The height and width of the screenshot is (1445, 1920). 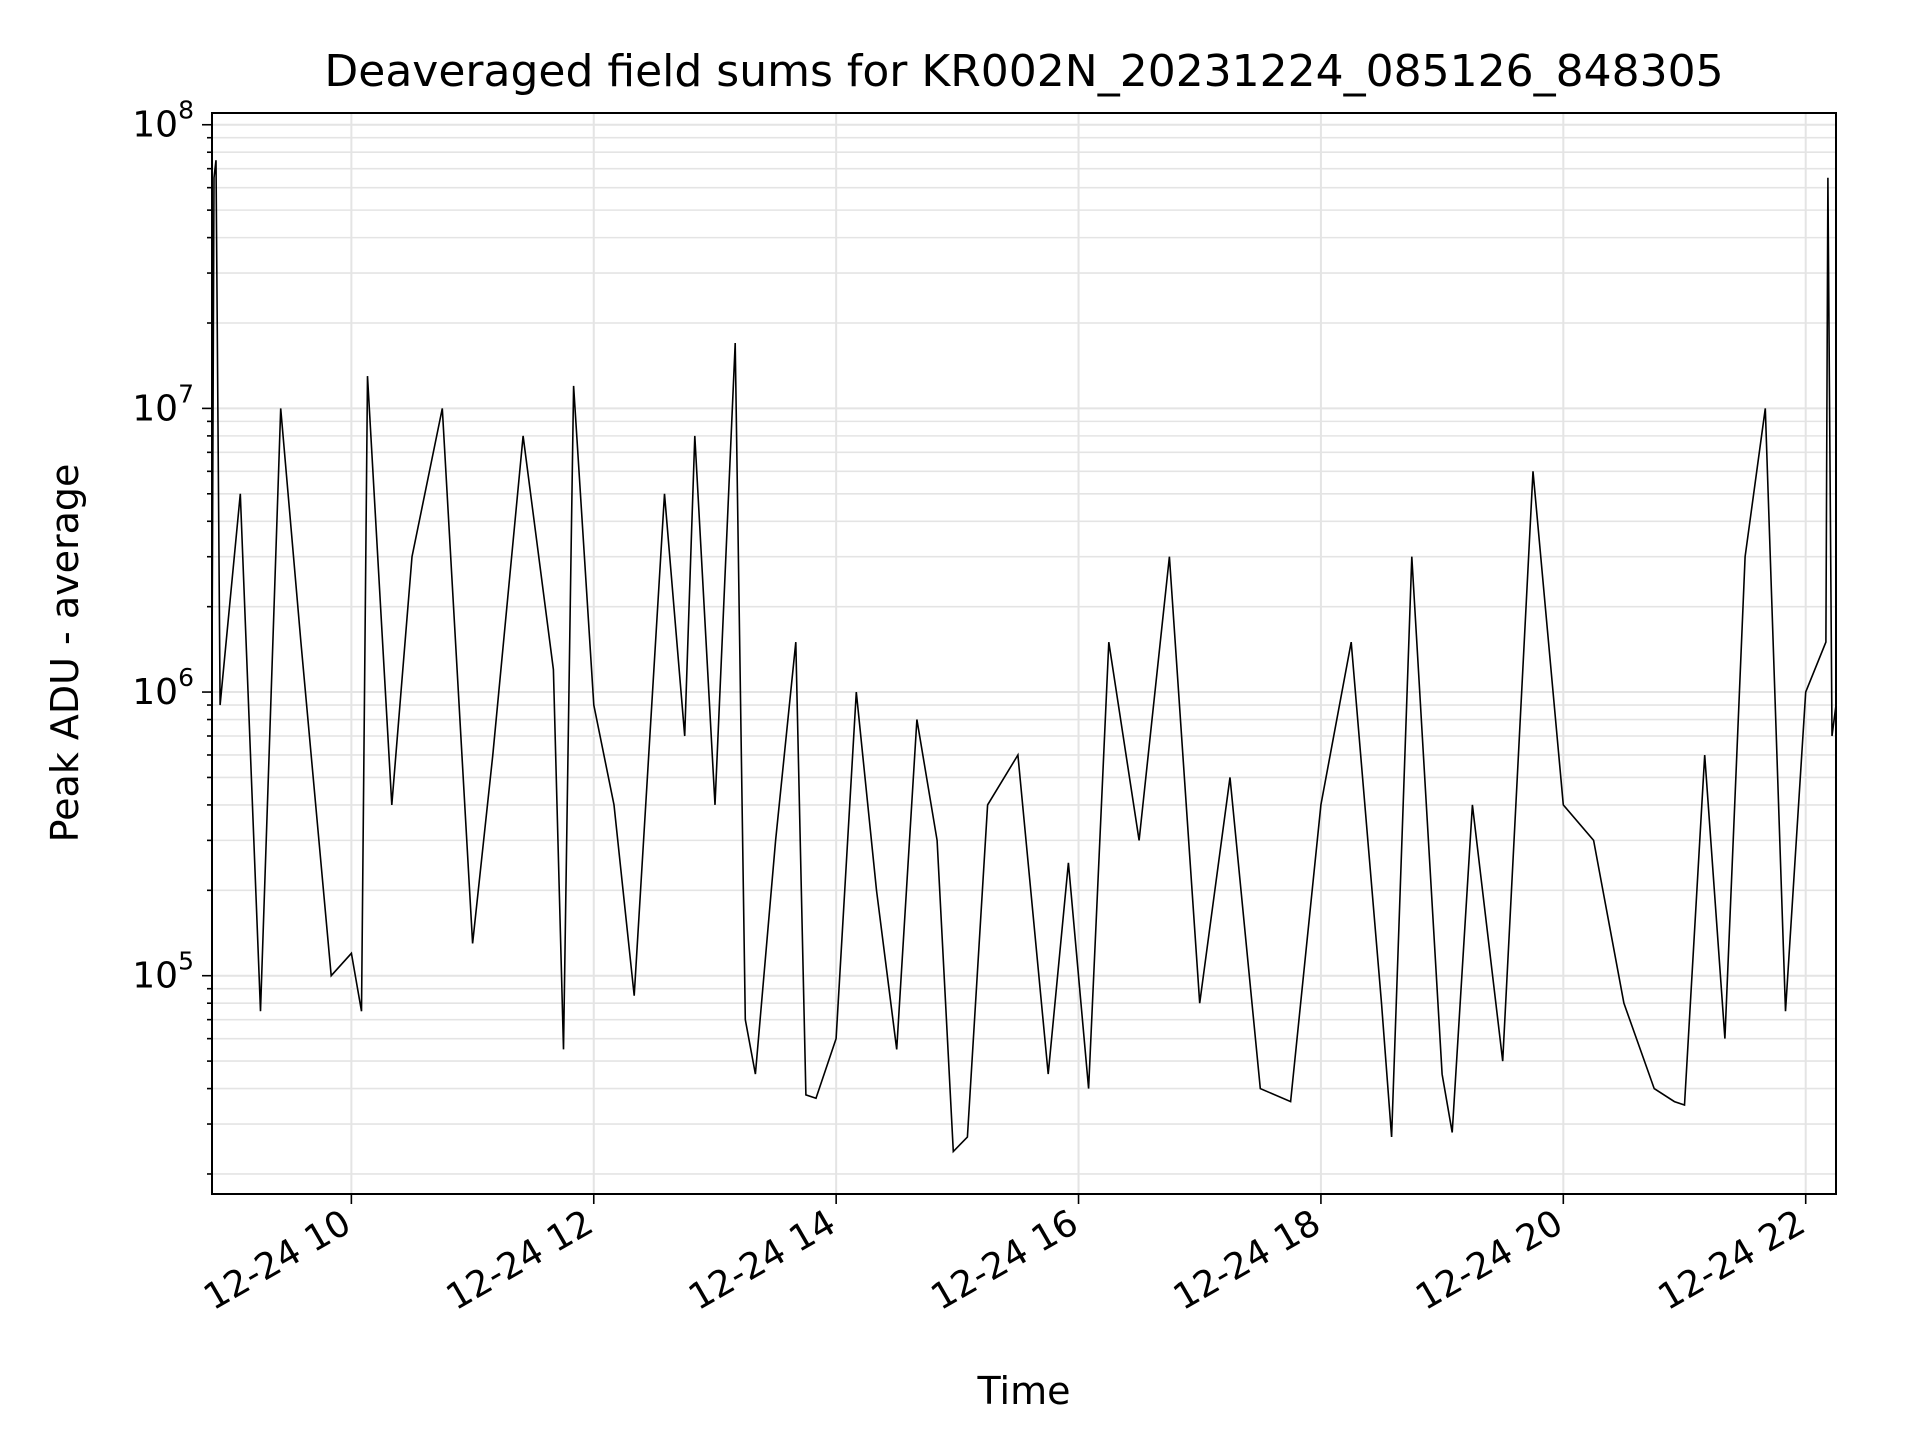 What do you see at coordinates (163, 121) in the screenshot?
I see `y-tick-label: 10⁸` at bounding box center [163, 121].